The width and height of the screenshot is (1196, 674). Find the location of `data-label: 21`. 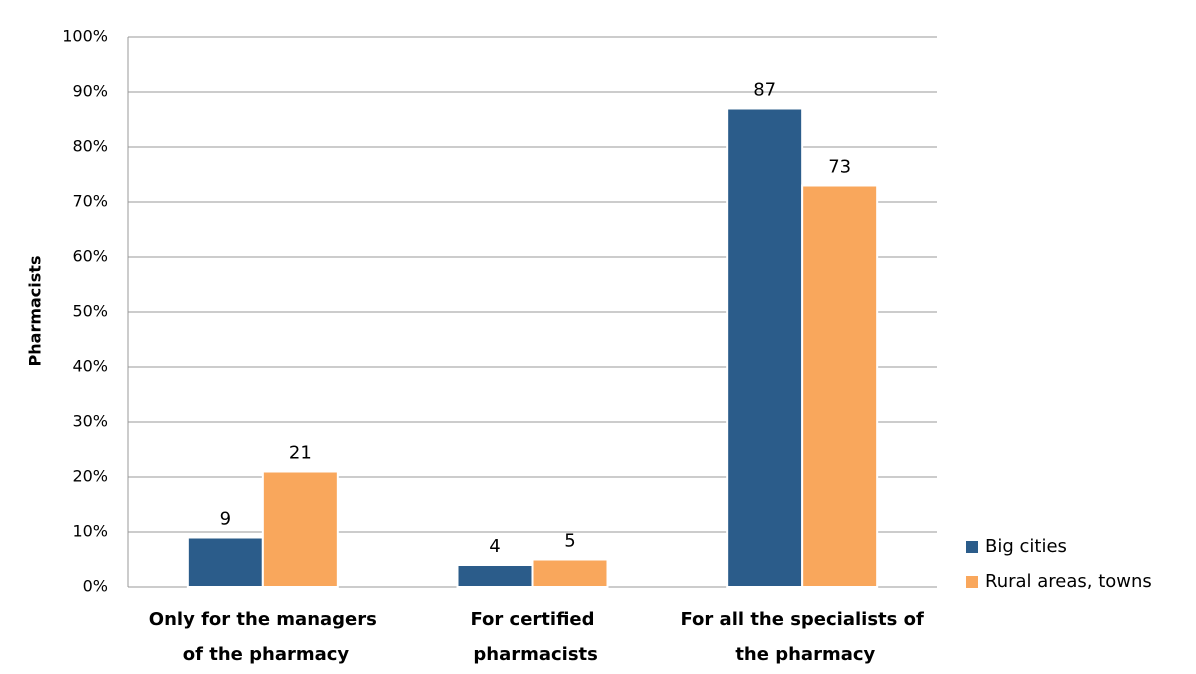

data-label: 21 is located at coordinates (300, 453).